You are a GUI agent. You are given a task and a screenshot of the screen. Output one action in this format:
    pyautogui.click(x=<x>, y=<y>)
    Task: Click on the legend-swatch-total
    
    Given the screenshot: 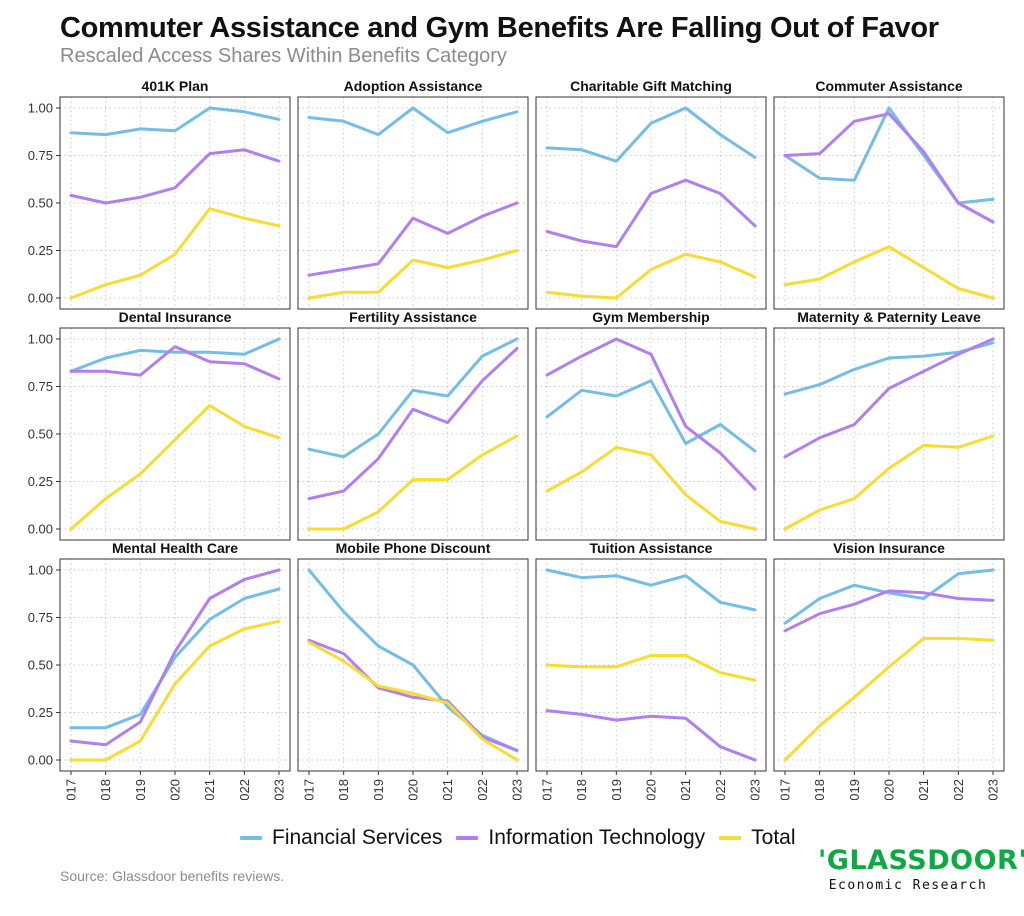 What is the action you would take?
    pyautogui.click(x=730, y=838)
    